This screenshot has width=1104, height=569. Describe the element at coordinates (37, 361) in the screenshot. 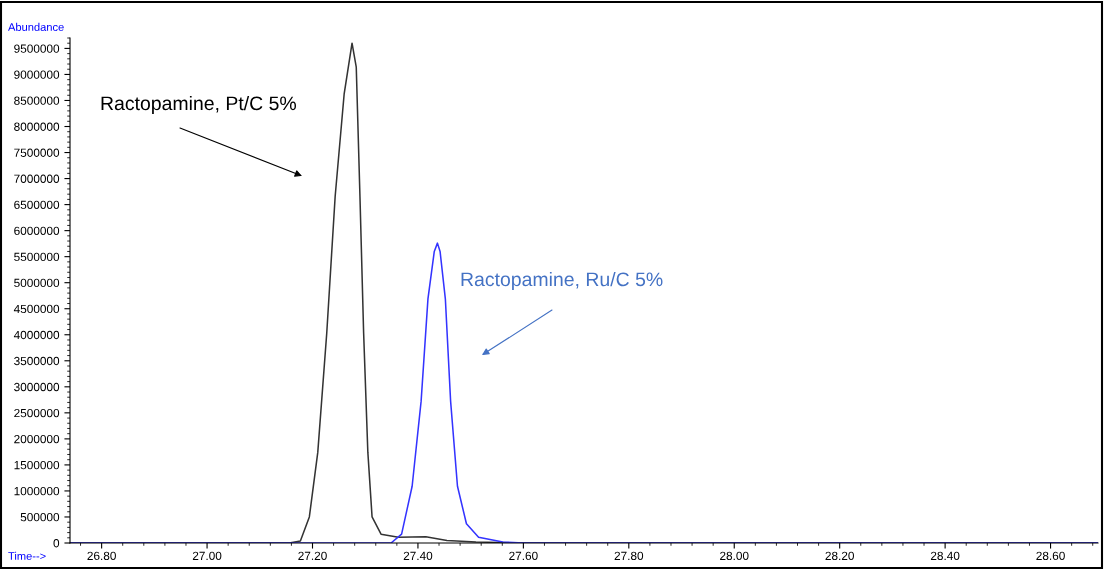

I see `y-tick-label: 3500000` at that location.